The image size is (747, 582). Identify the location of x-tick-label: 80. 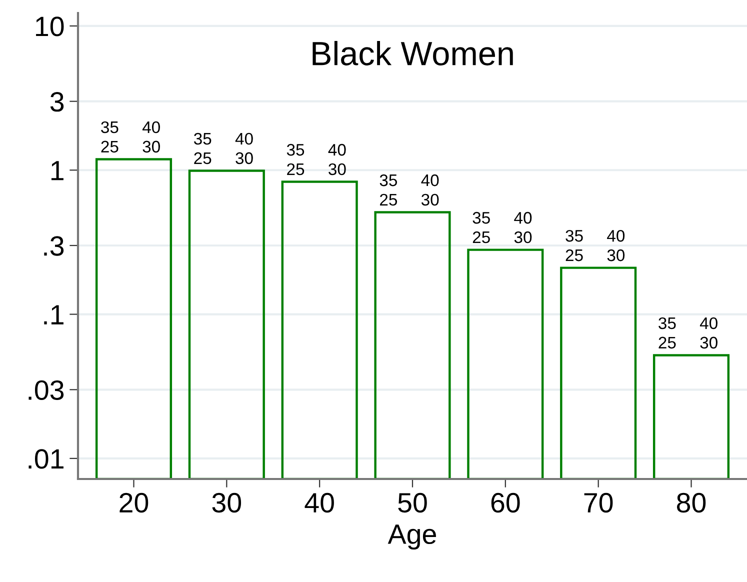
(691, 502).